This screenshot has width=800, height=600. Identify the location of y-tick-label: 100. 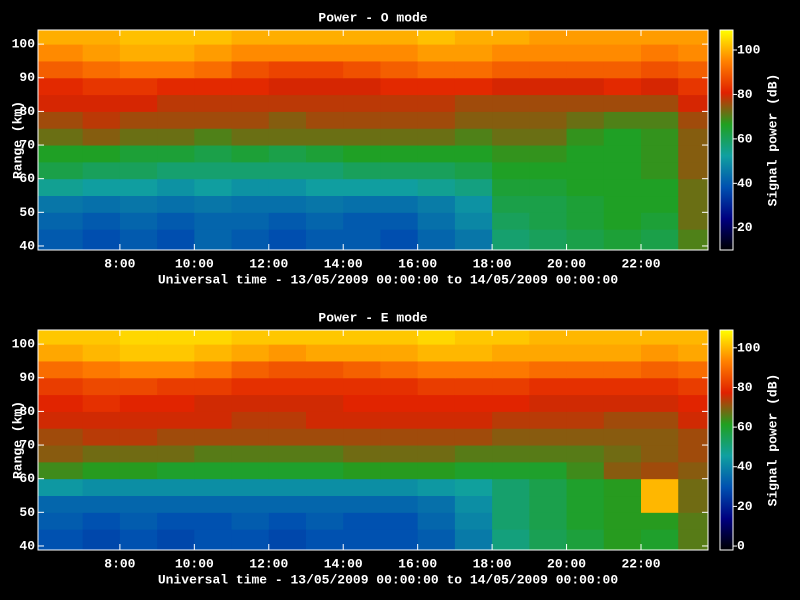
(24, 344).